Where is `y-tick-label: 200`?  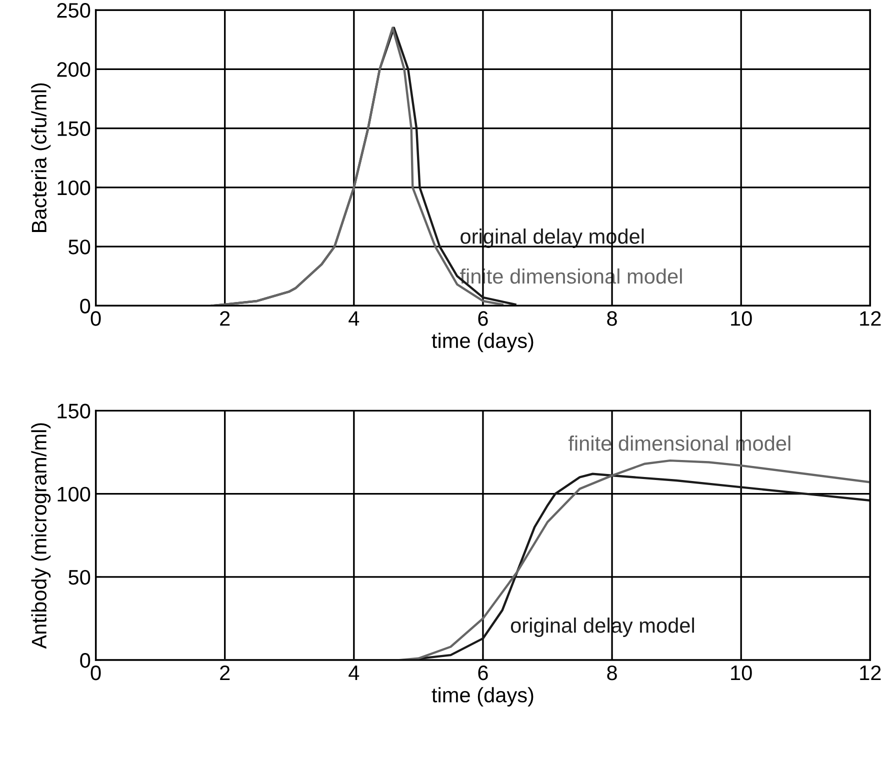
y-tick-label: 200 is located at coordinates (73, 69).